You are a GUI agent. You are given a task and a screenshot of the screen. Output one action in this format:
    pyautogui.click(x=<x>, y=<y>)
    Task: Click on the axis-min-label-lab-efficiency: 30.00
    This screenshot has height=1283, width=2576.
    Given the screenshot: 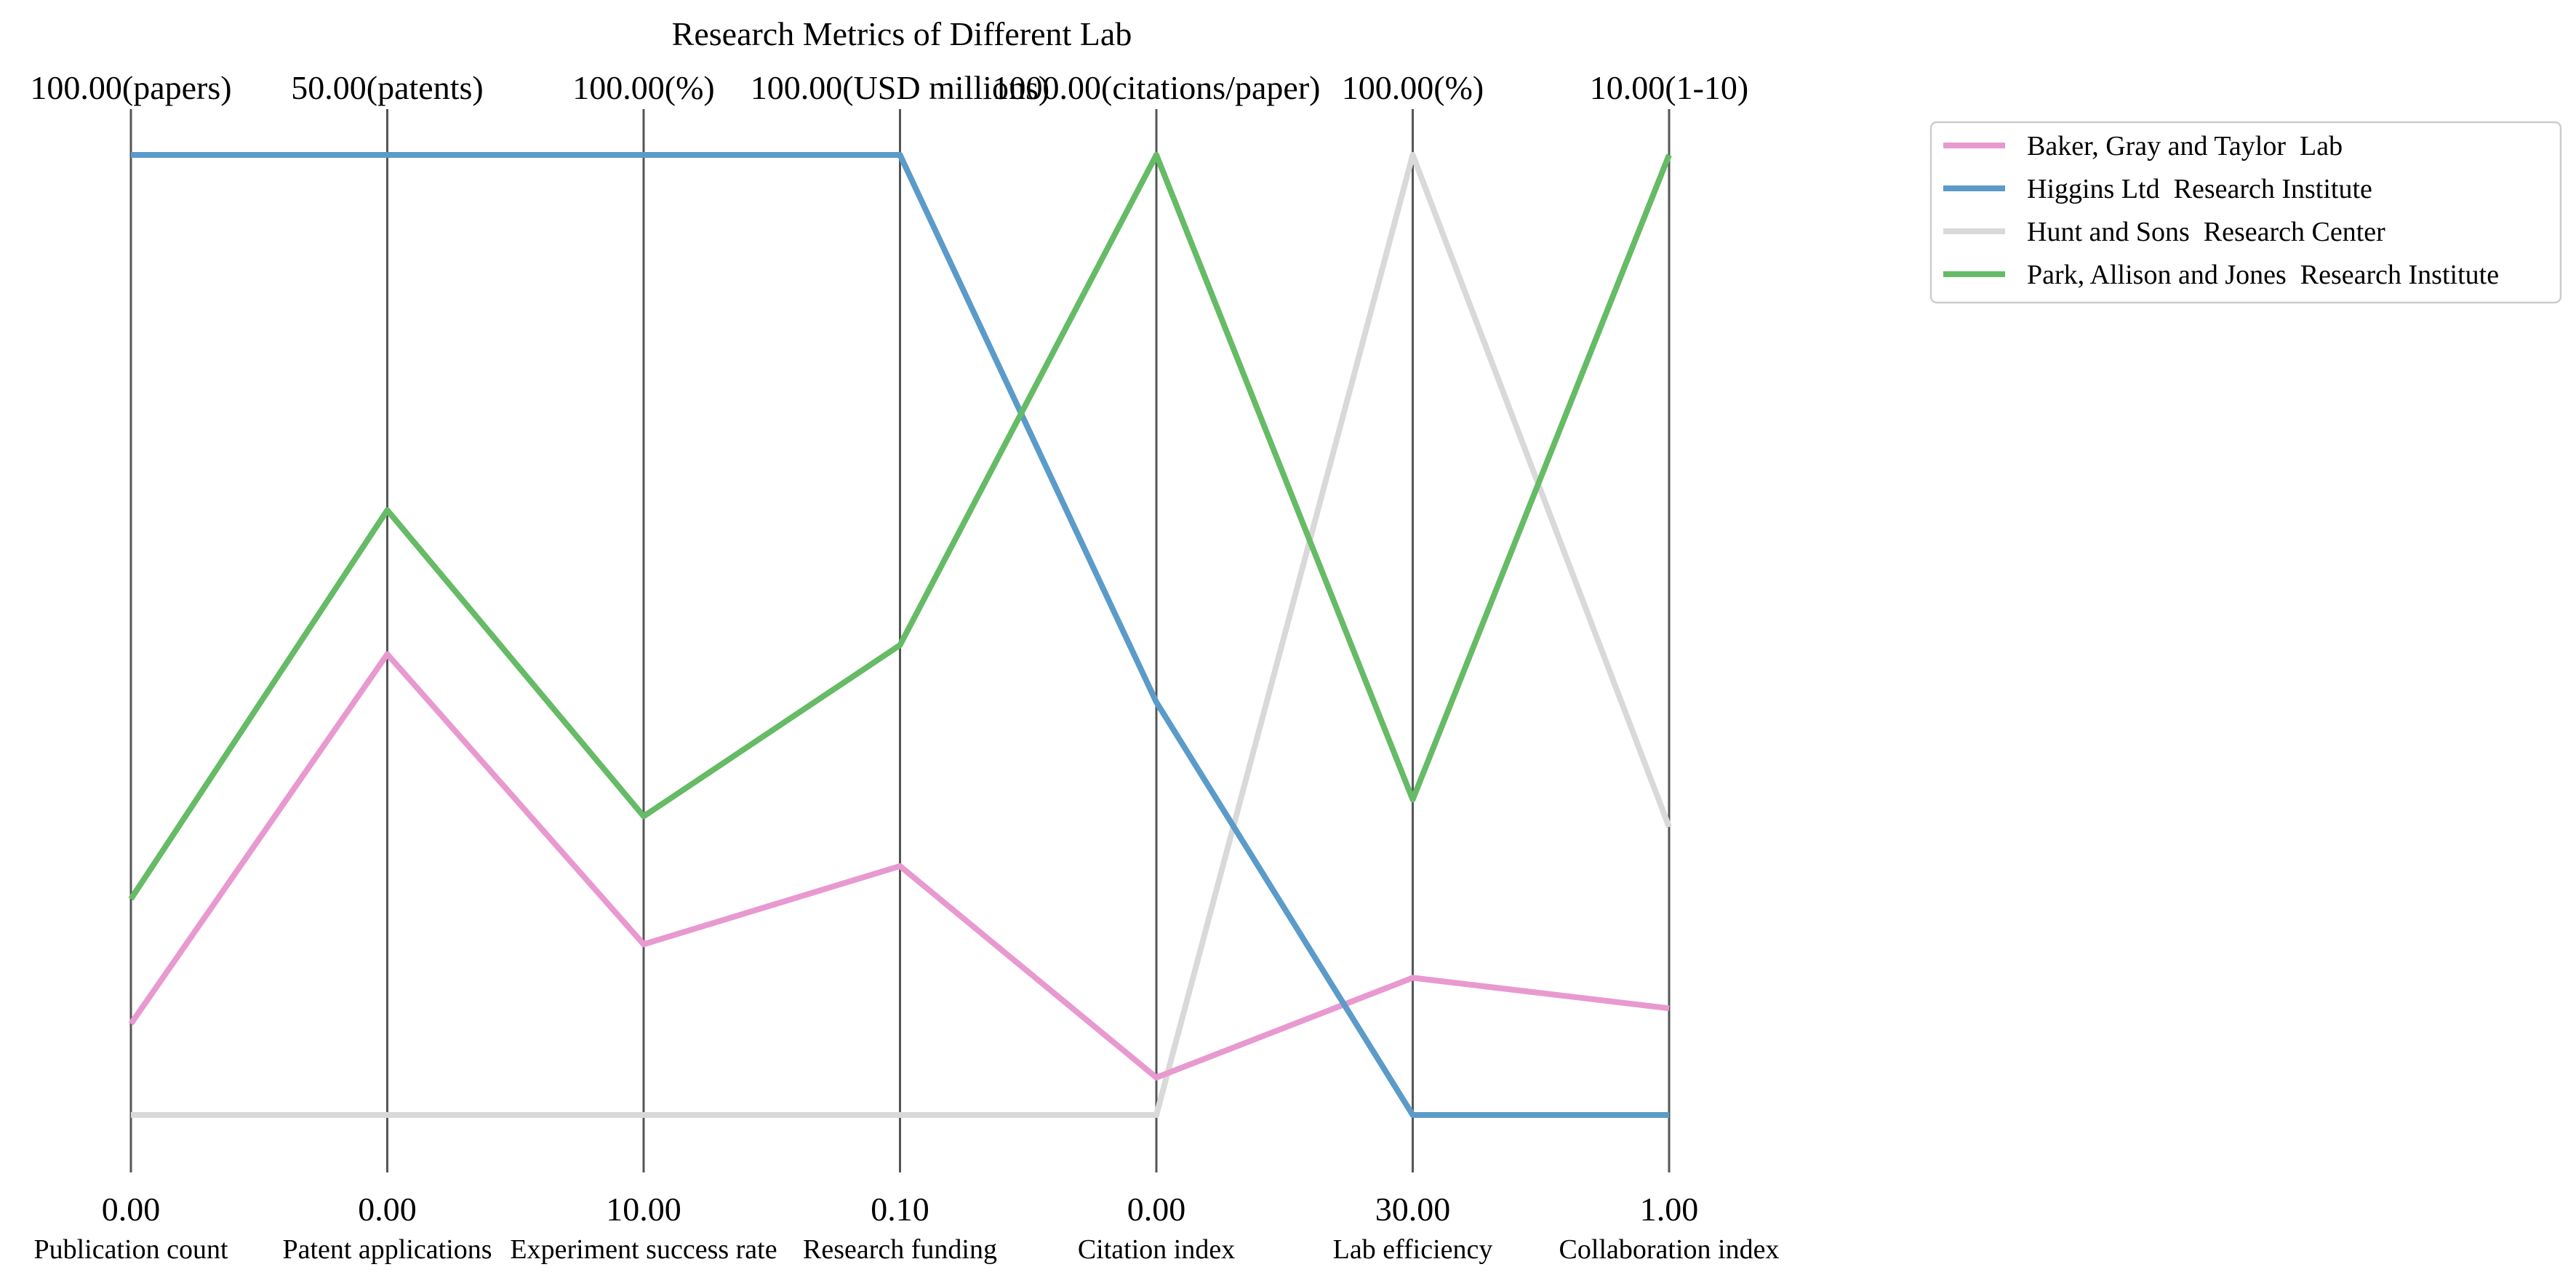 What is the action you would take?
    pyautogui.click(x=1413, y=1209)
    